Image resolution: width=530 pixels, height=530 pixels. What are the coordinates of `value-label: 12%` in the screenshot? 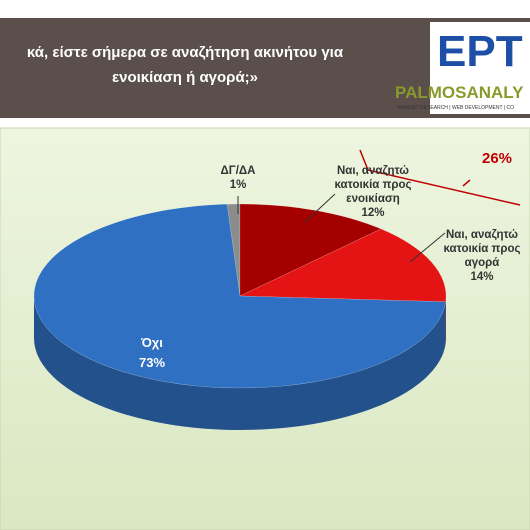 It's located at (373, 213).